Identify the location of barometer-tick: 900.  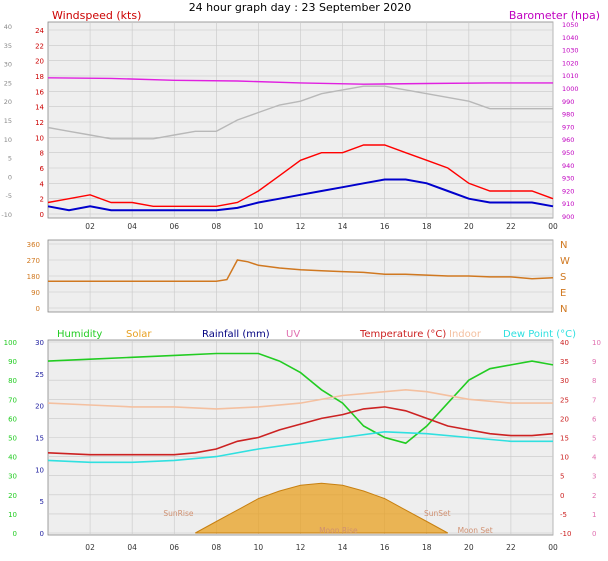
(568, 217).